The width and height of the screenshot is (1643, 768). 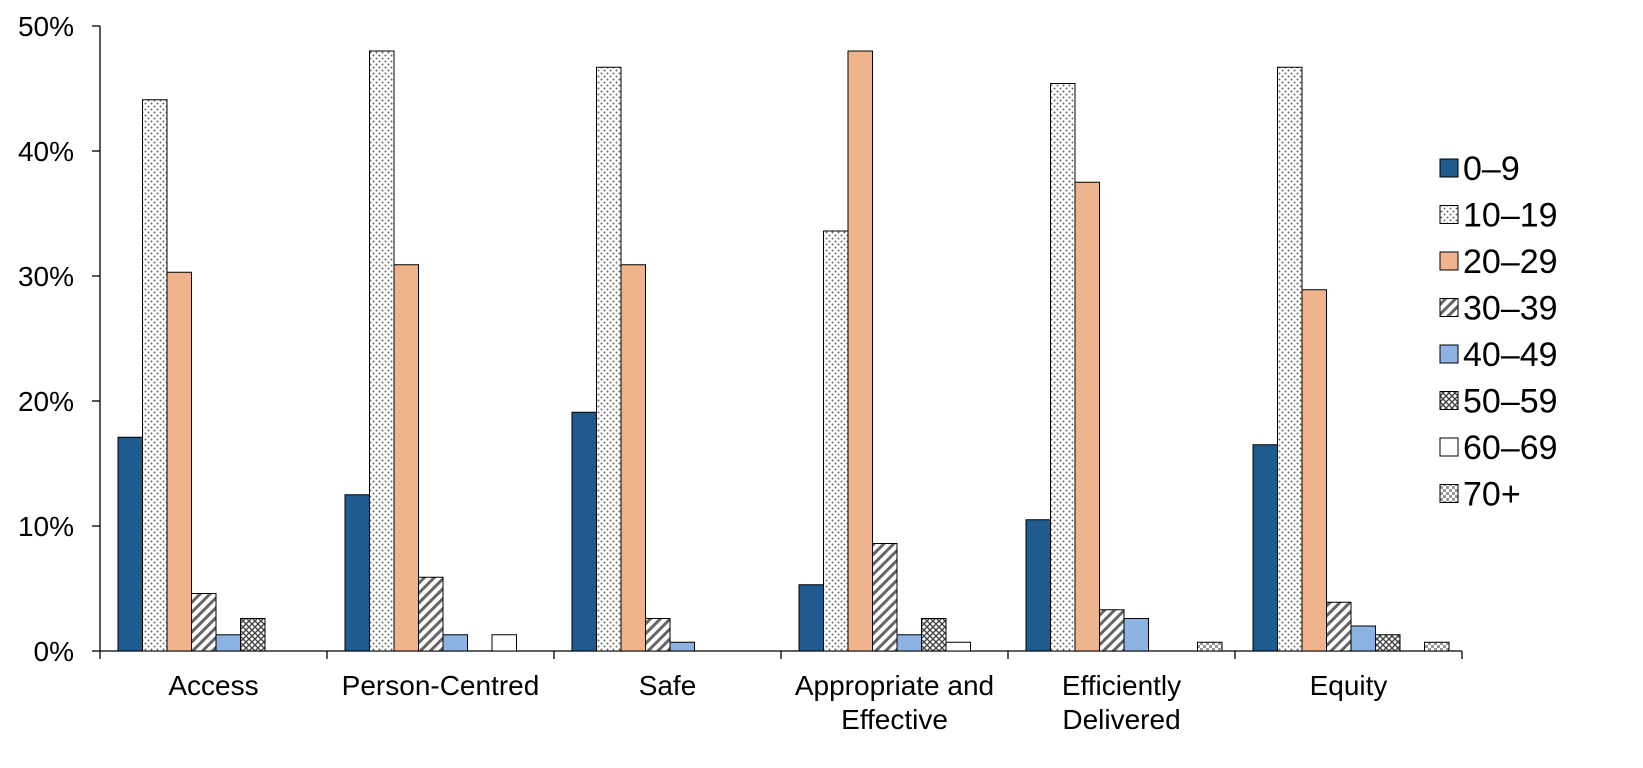 I want to click on legend-item: 50–59, so click(x=1498, y=402).